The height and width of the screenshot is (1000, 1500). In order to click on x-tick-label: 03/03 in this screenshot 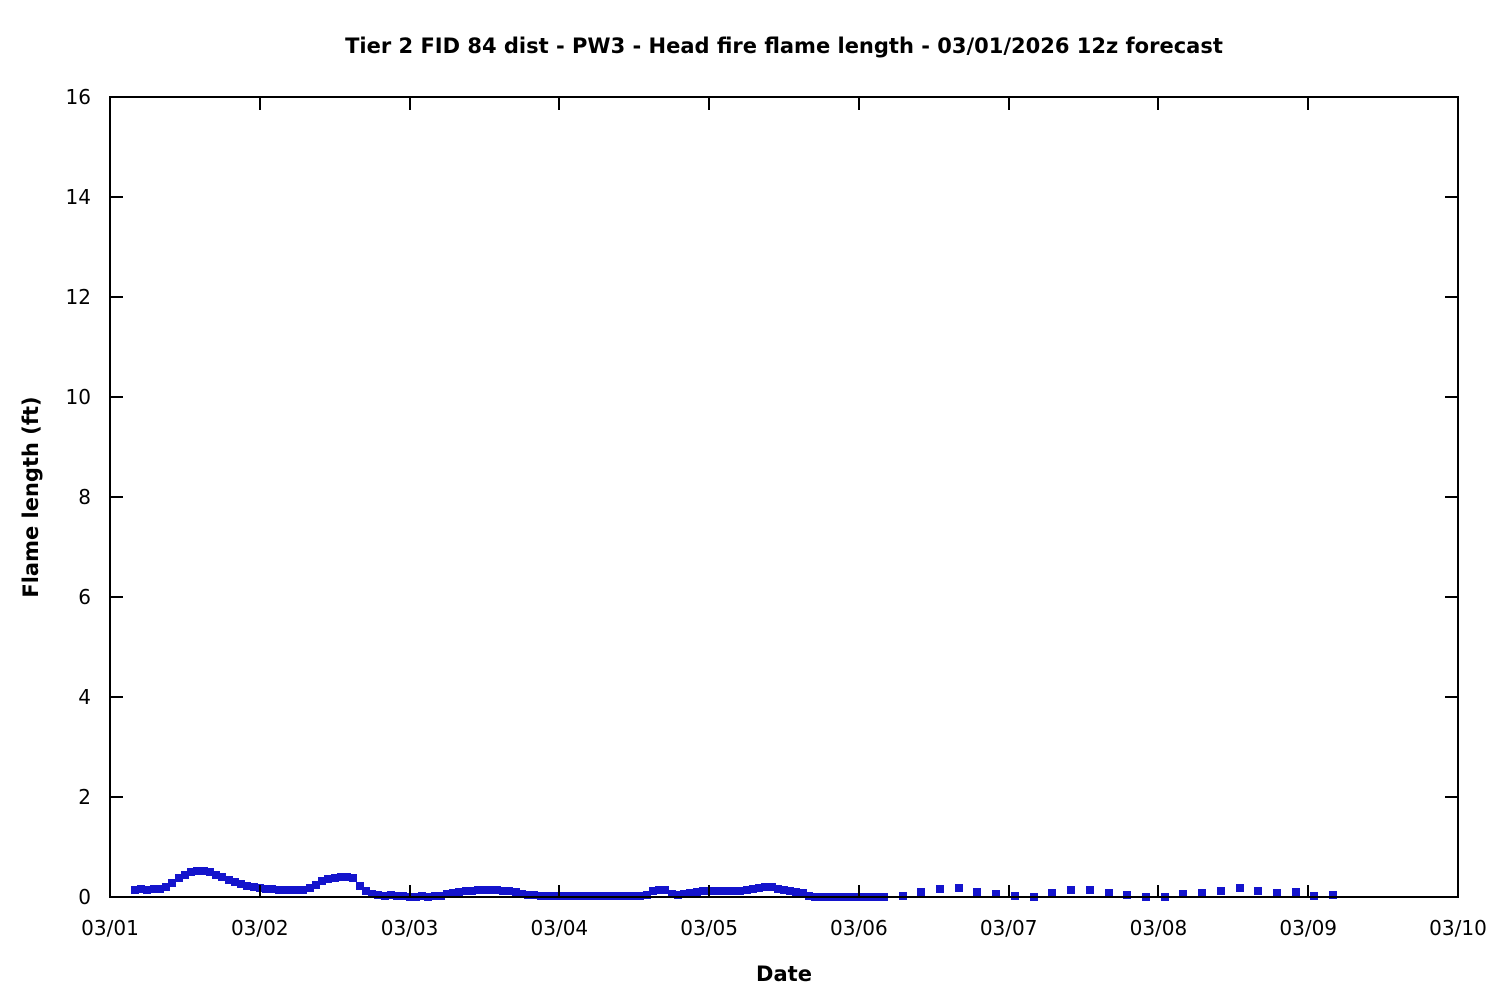, I will do `click(409, 928)`.